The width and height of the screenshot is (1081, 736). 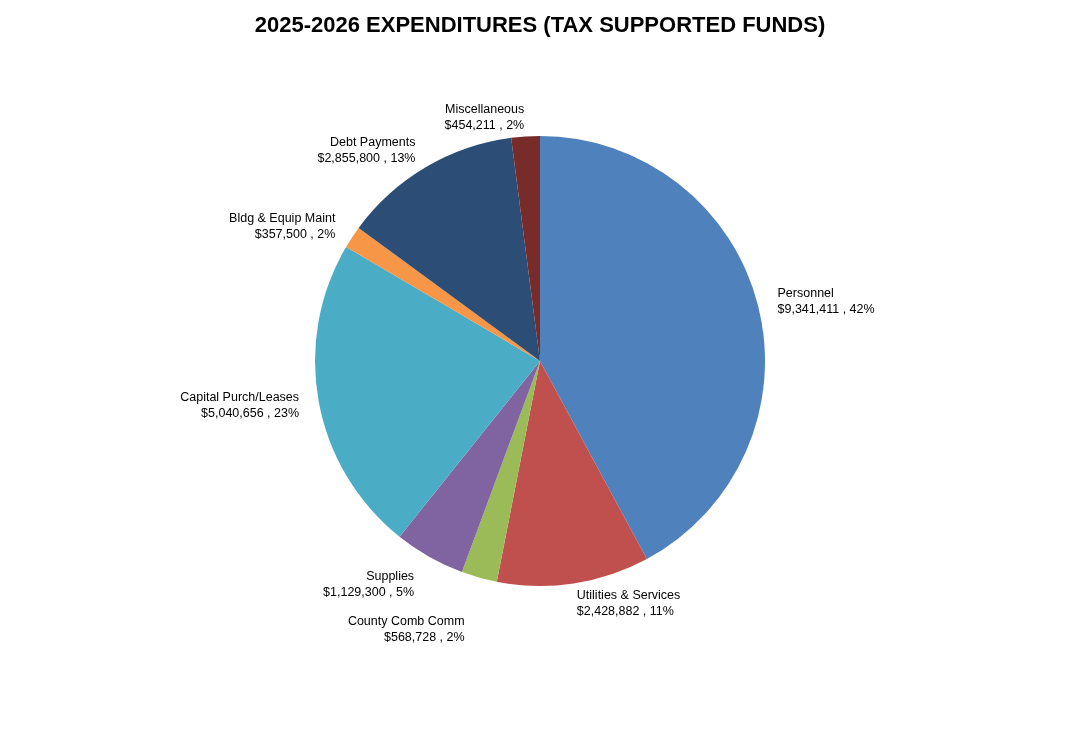 I want to click on slice-label: Personnel, so click(x=805, y=292).